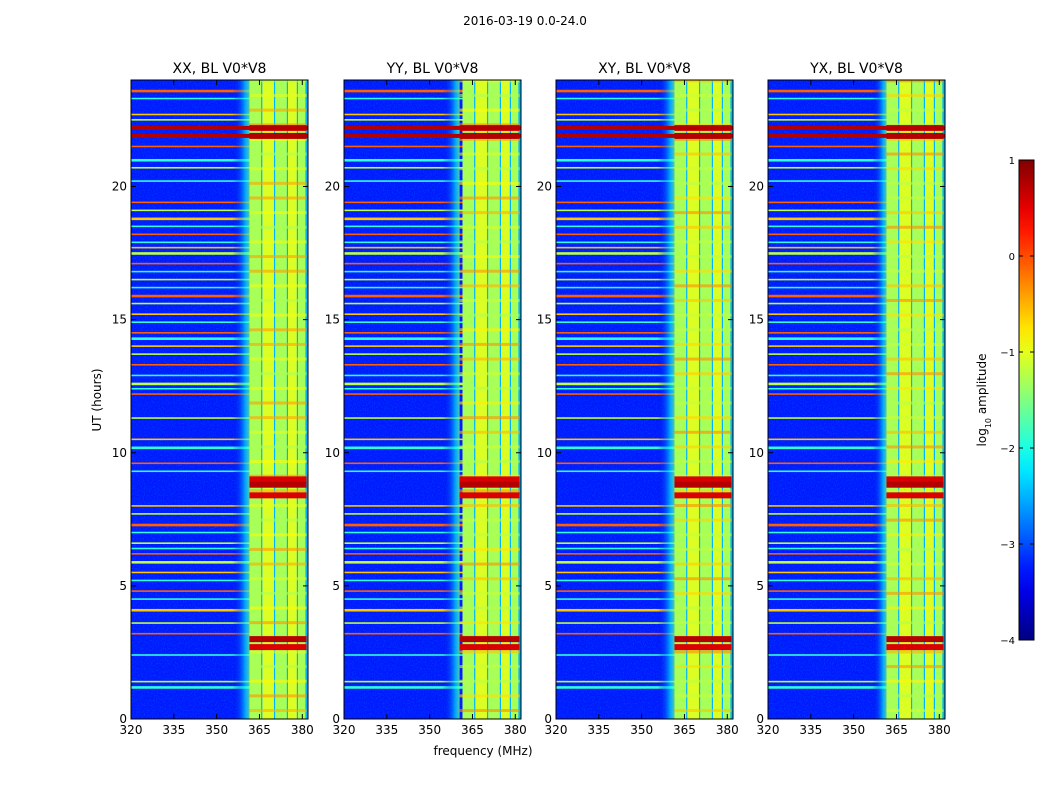 Image resolution: width=1050 pixels, height=800 pixels. Describe the element at coordinates (432, 135) in the screenshot. I see `rfi-hot-line` at that location.